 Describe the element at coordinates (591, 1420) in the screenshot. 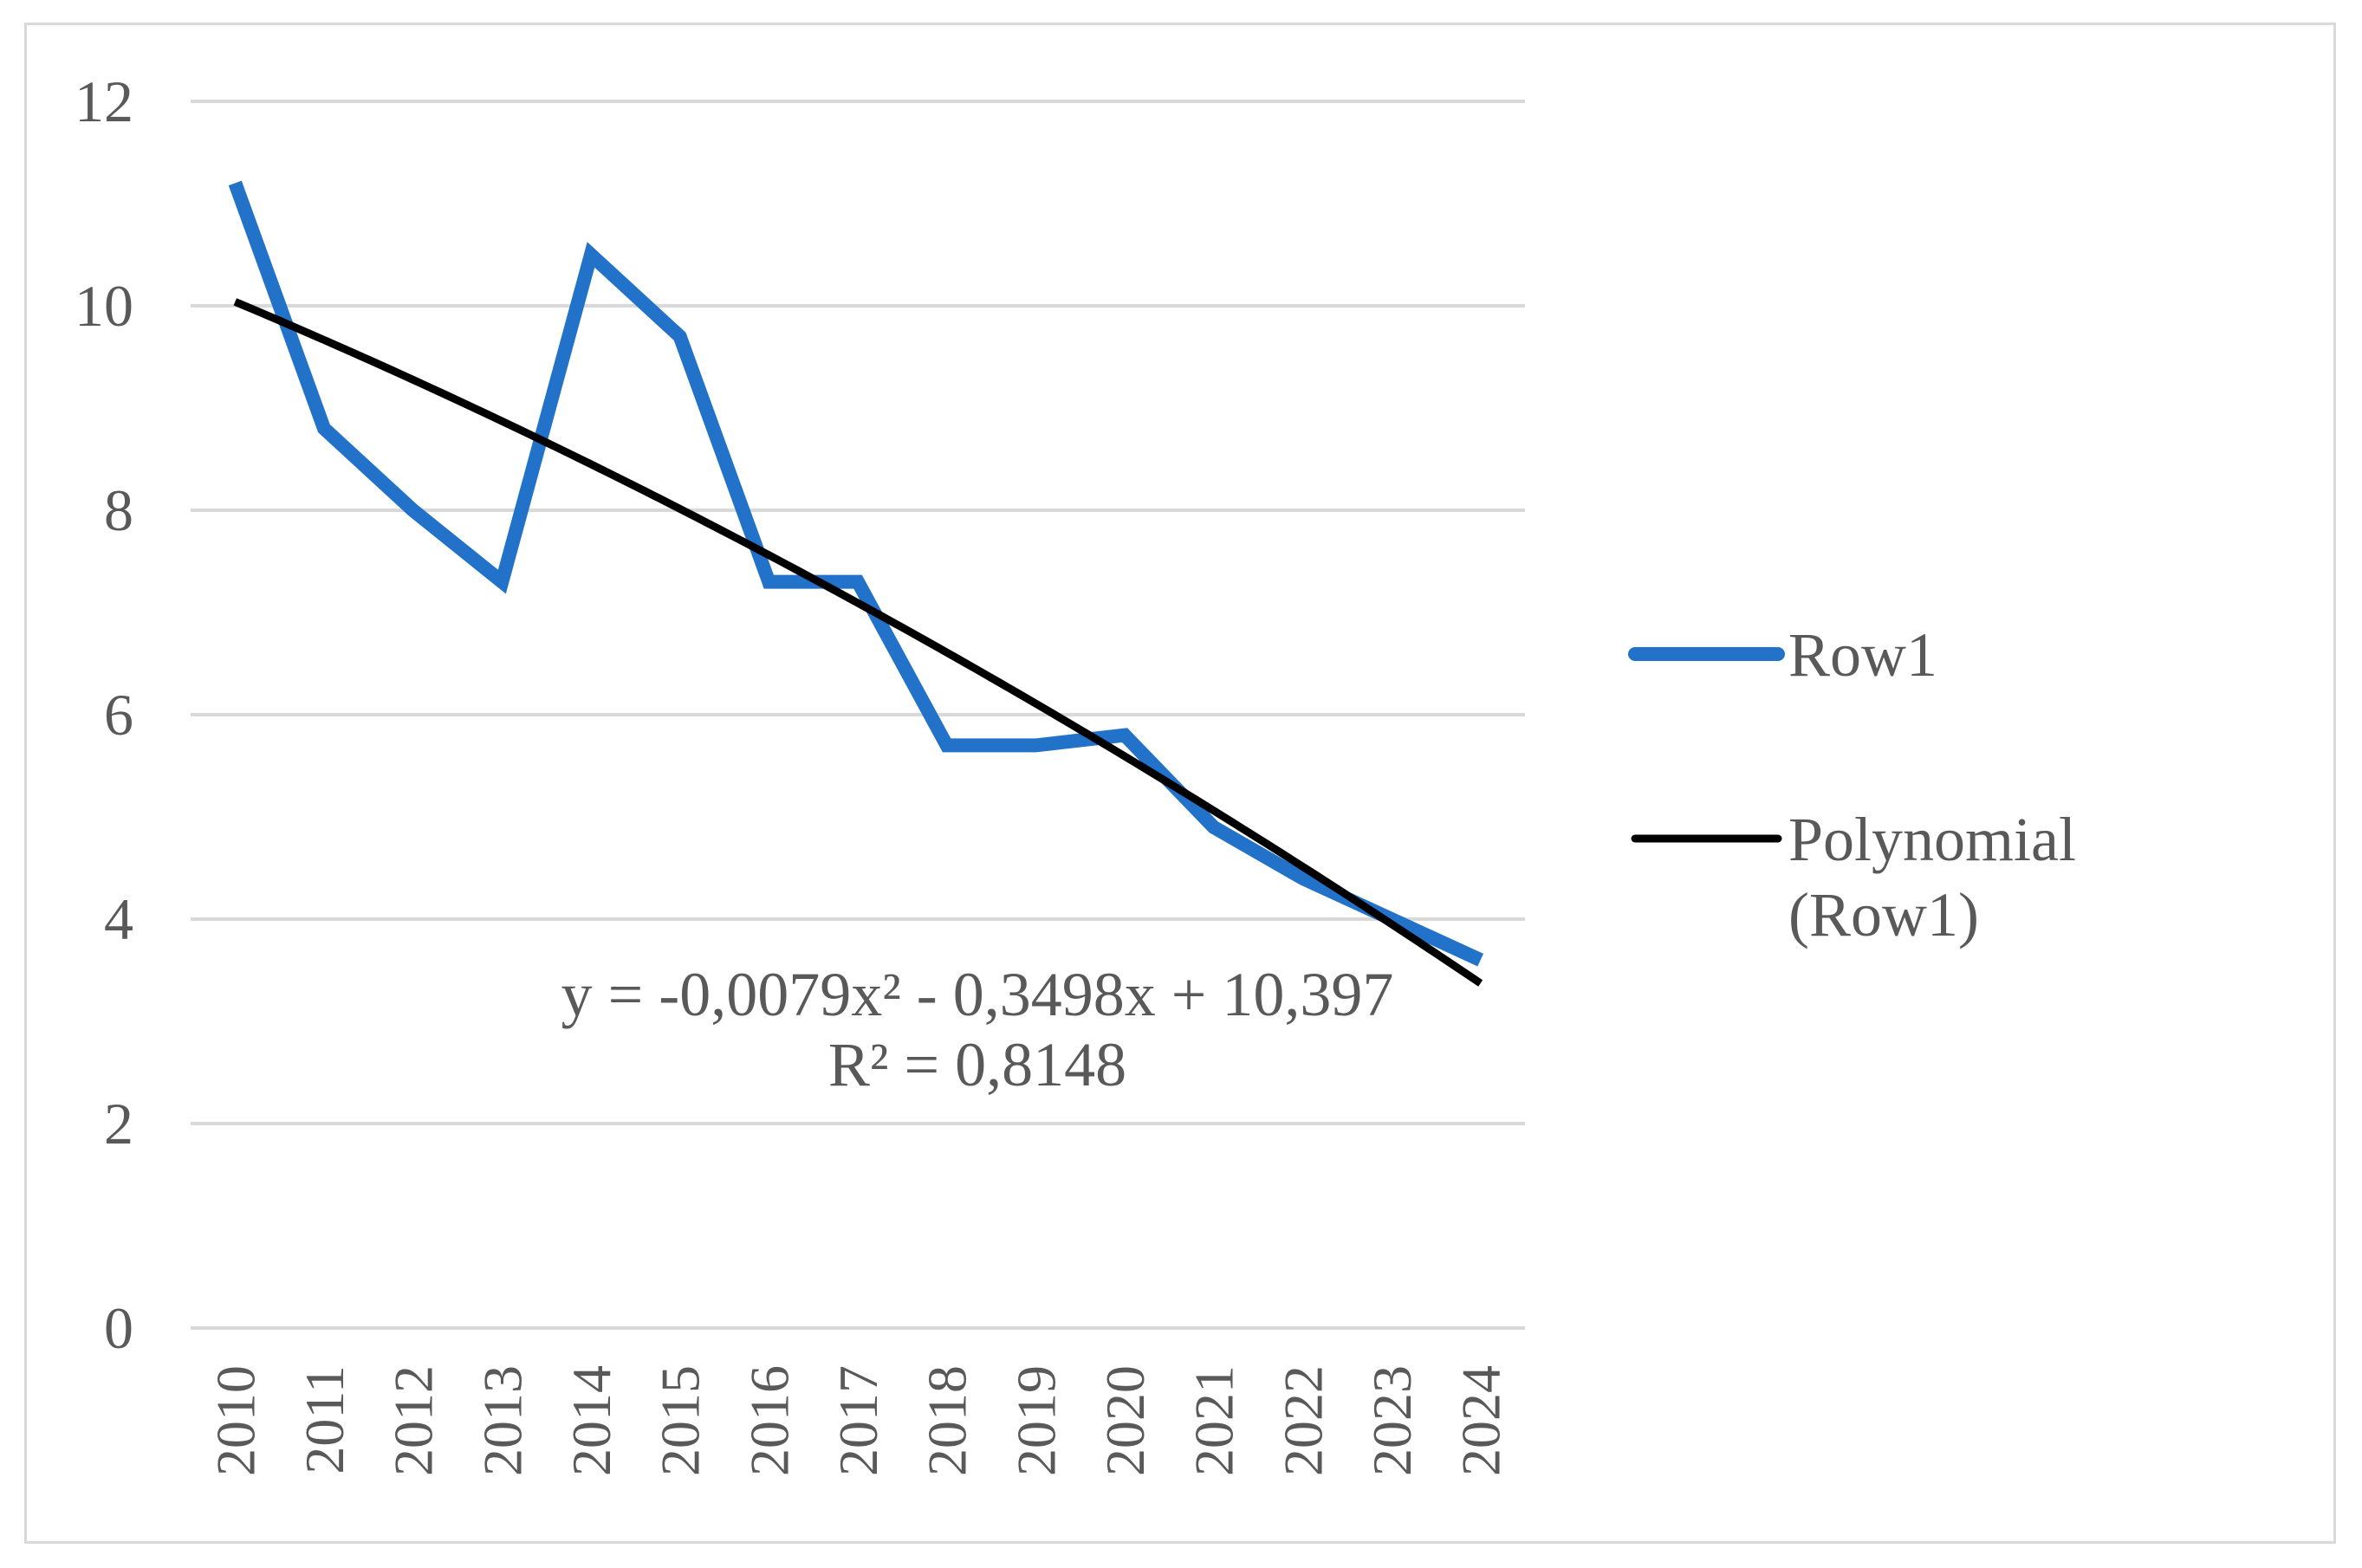

I see `x-tick-label: 2014` at that location.